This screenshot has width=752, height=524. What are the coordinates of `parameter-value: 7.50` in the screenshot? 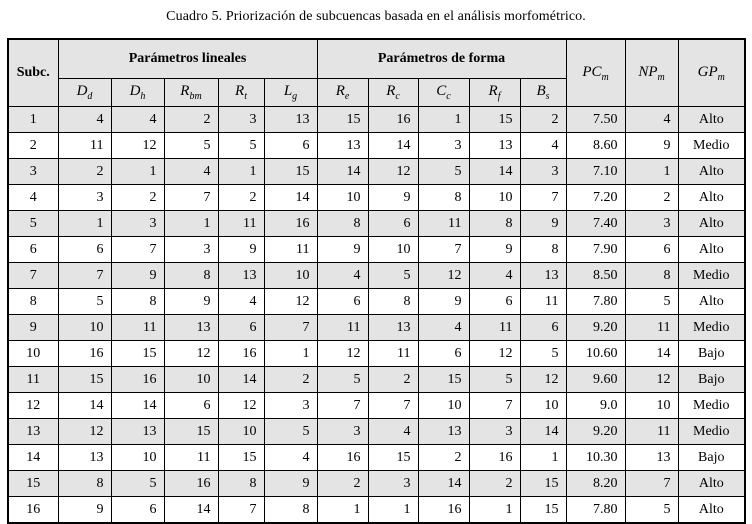 It's located at (595, 119).